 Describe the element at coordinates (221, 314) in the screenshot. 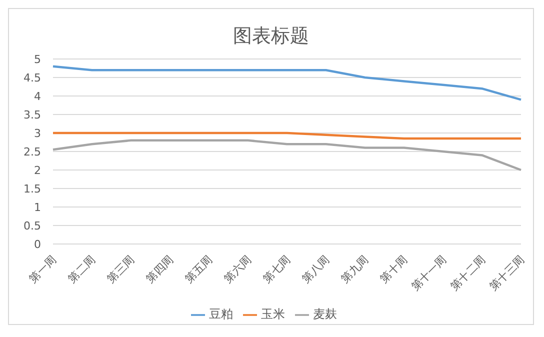

I see `legend-label: 豆粕` at that location.